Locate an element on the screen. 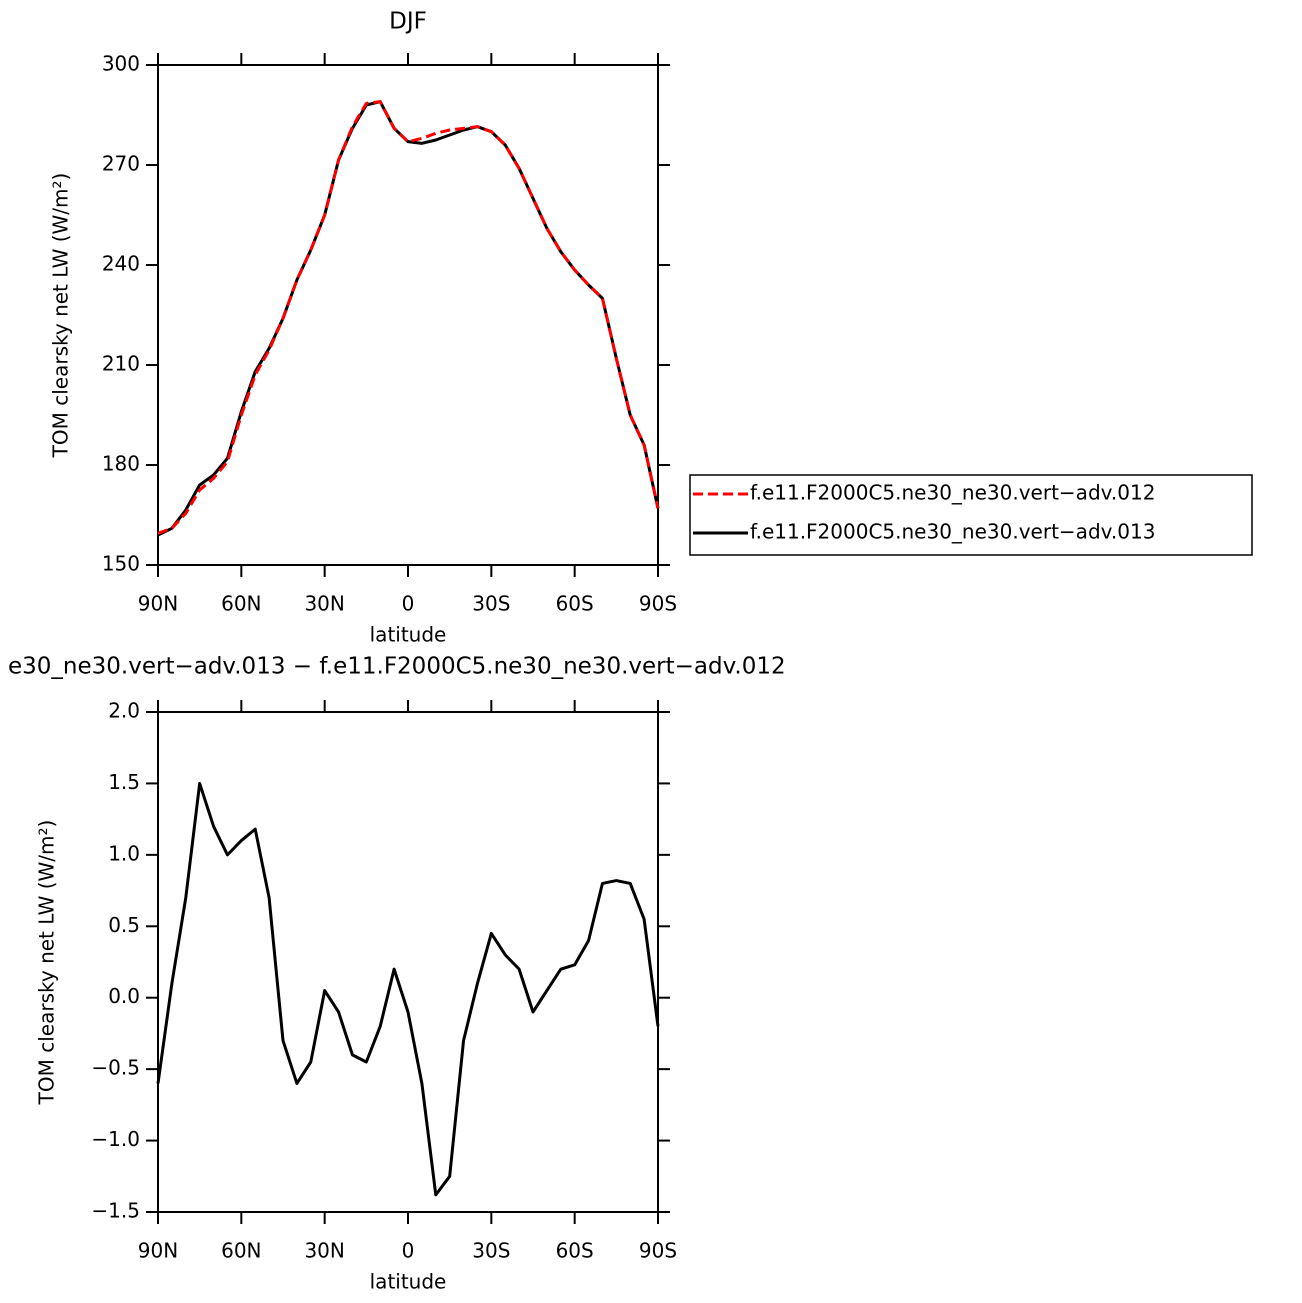  legend-box is located at coordinates (971, 515).